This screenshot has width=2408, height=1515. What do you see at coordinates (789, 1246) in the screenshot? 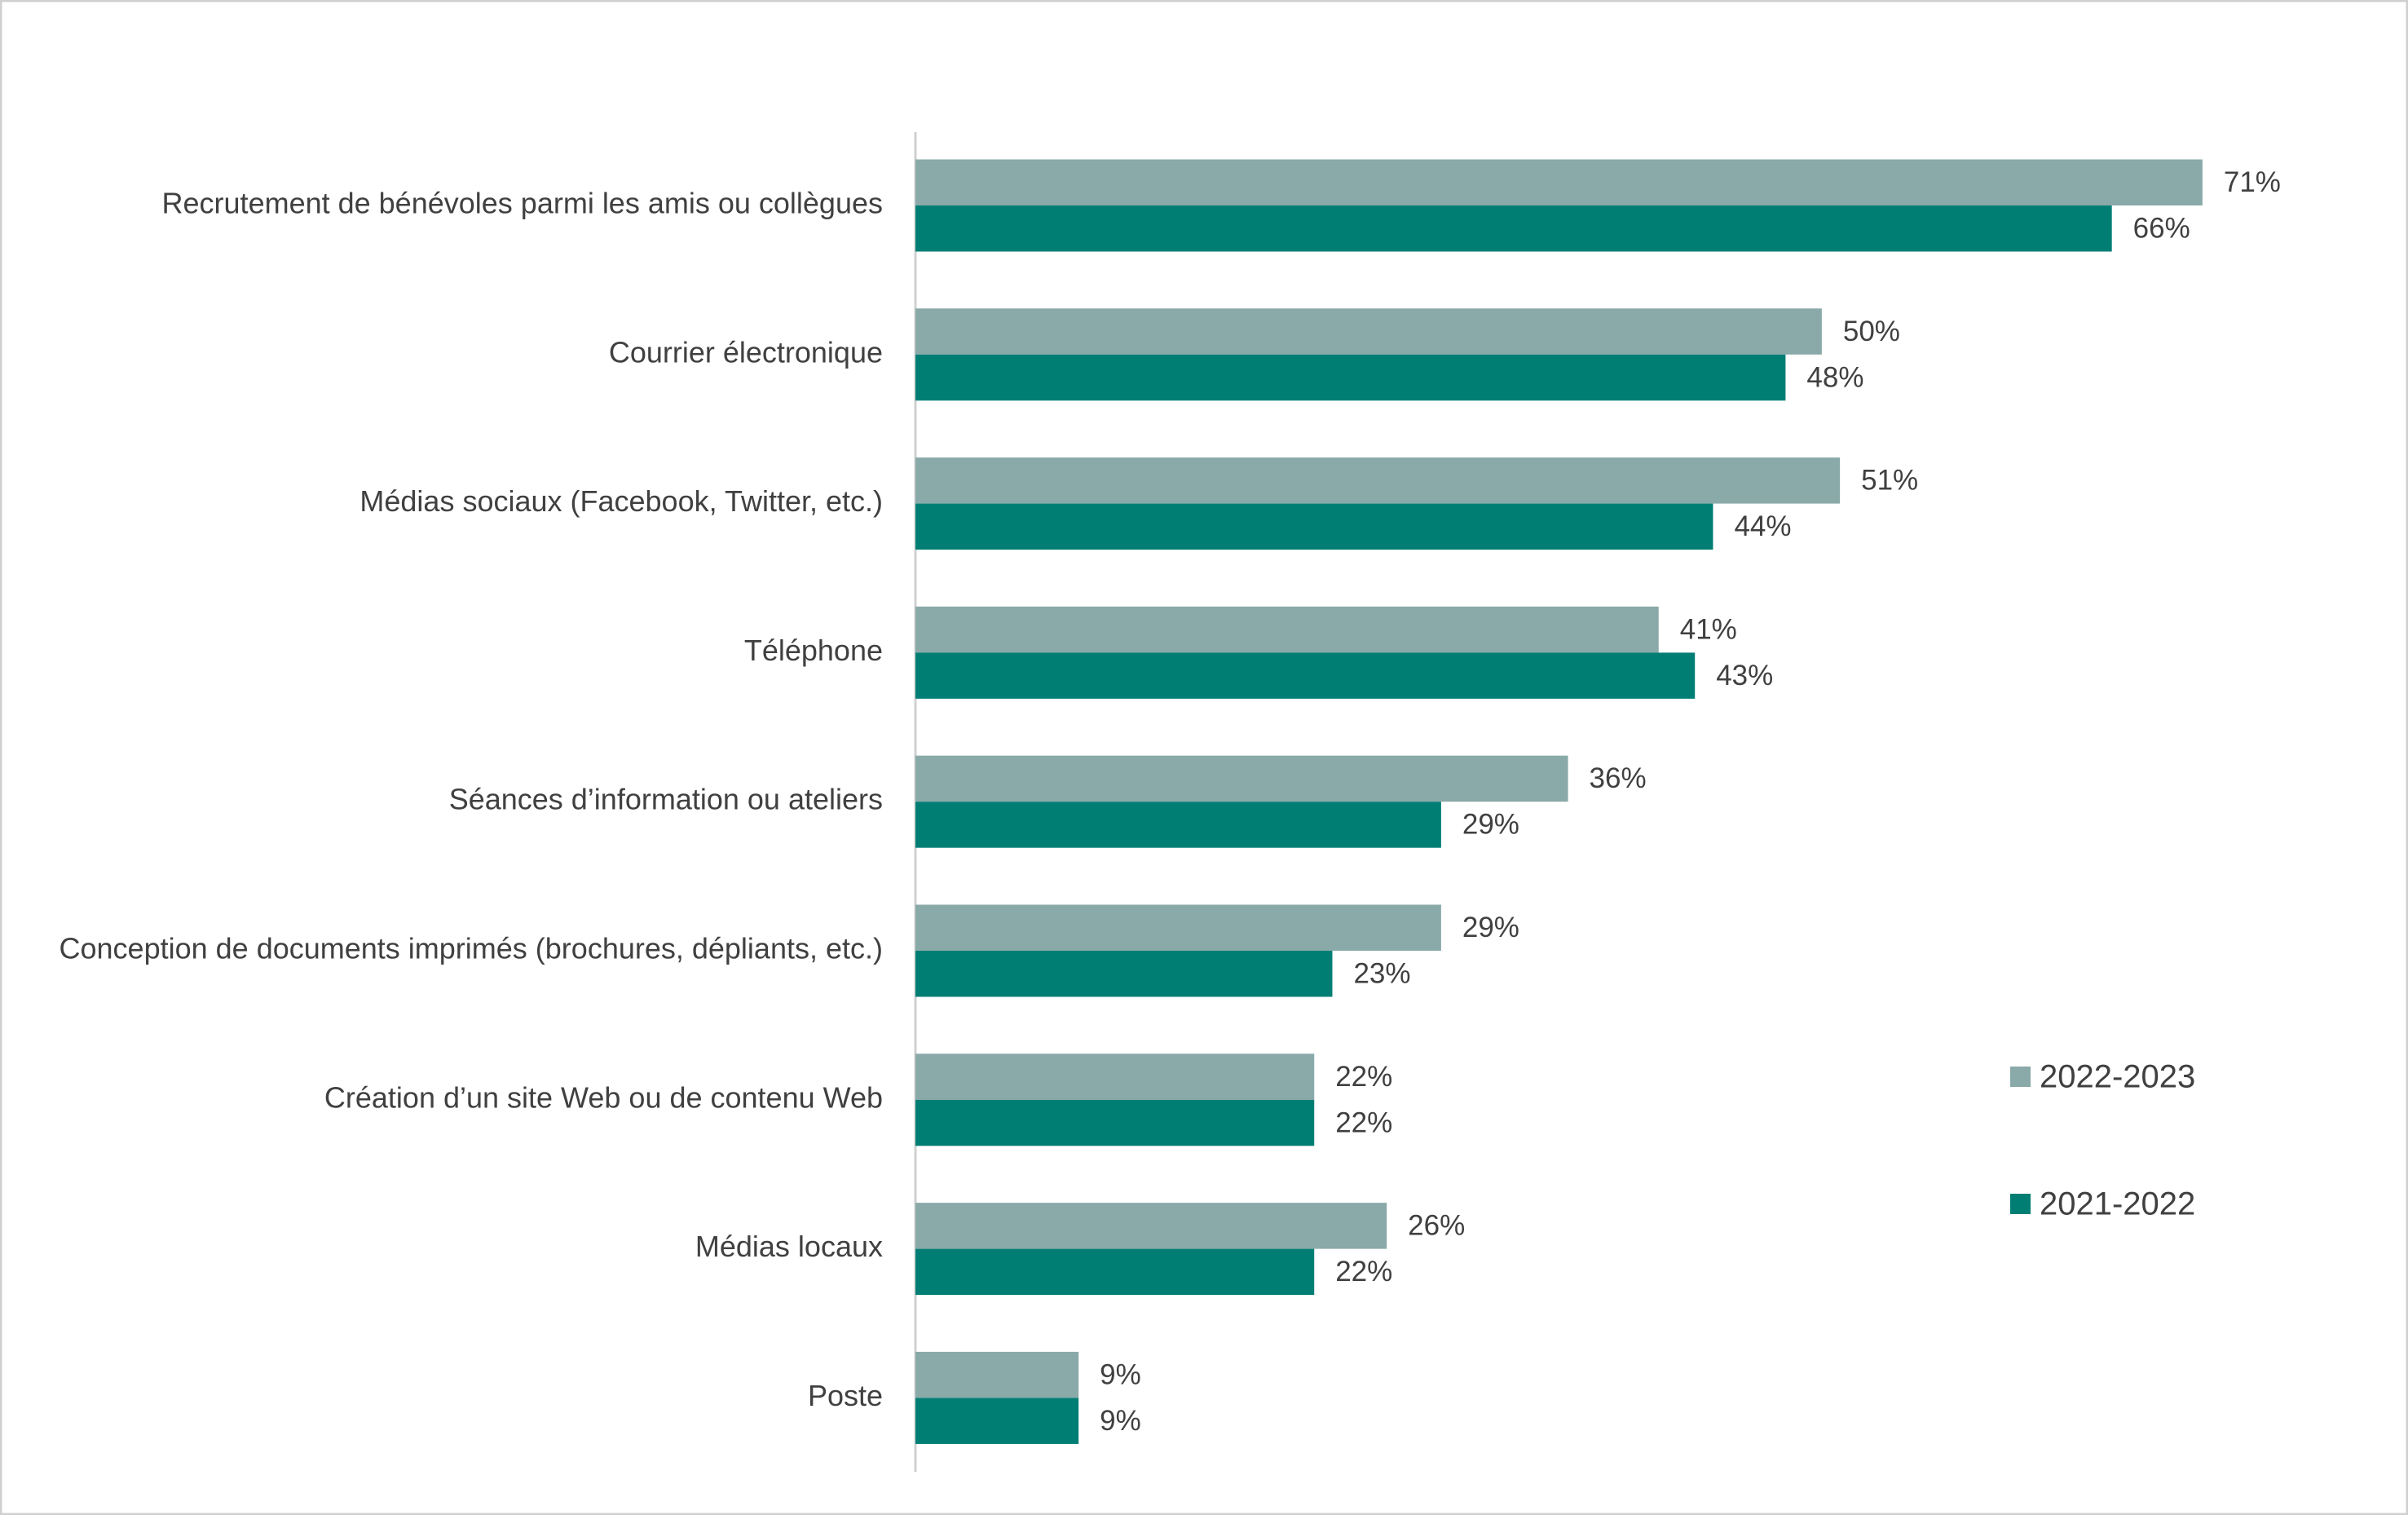
I see `category-label: Médias locaux` at bounding box center [789, 1246].